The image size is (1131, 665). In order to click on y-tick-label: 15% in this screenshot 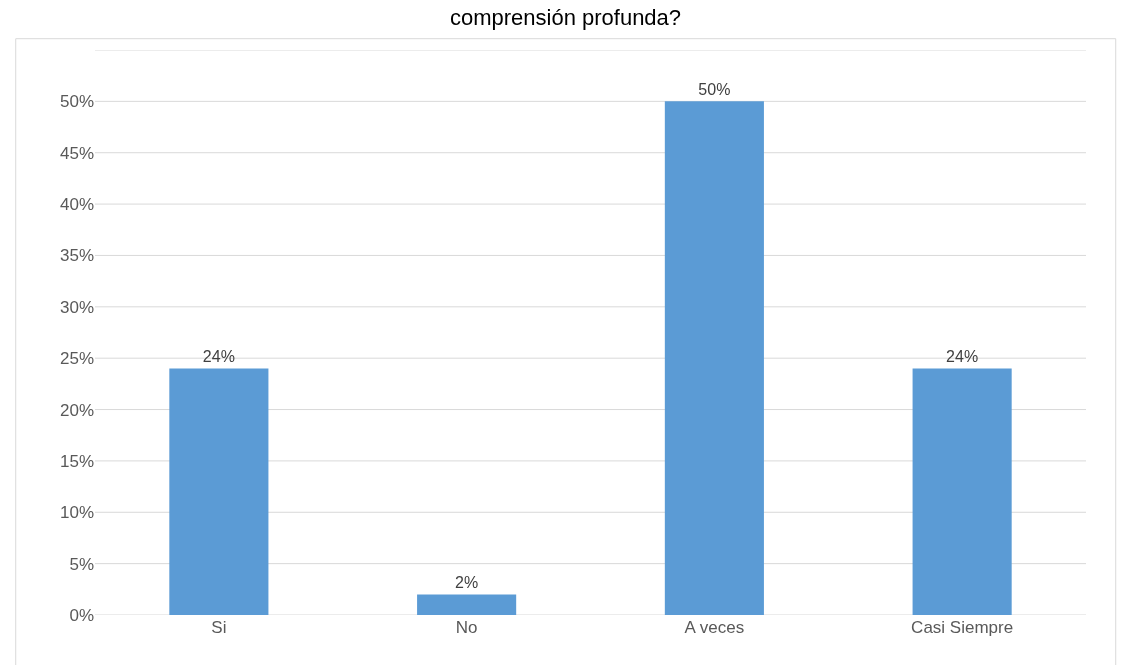, I will do `click(76, 461)`.